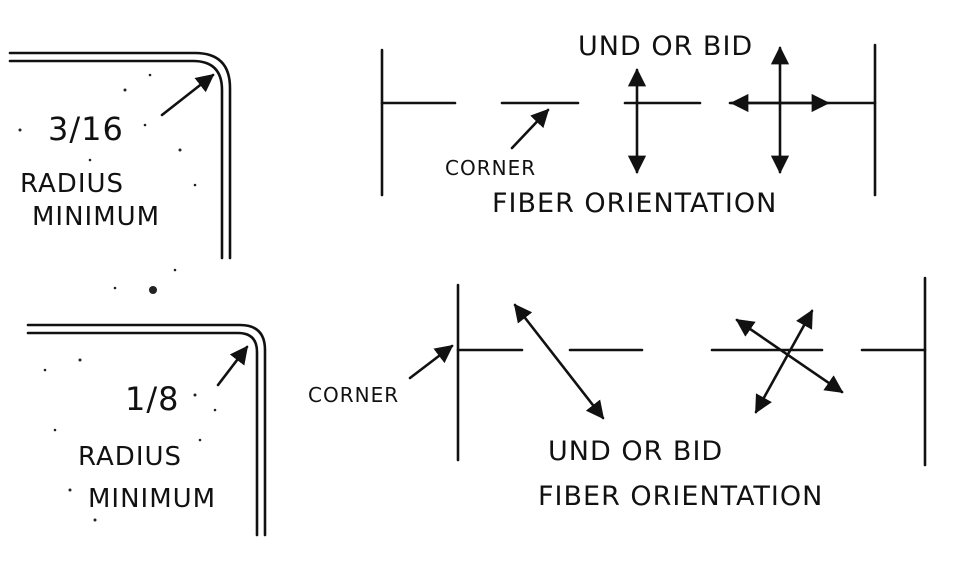 This screenshot has width=963, height=573. Describe the element at coordinates (559, 361) in the screenshot. I see `bottom-und-fiber-arrow` at that location.